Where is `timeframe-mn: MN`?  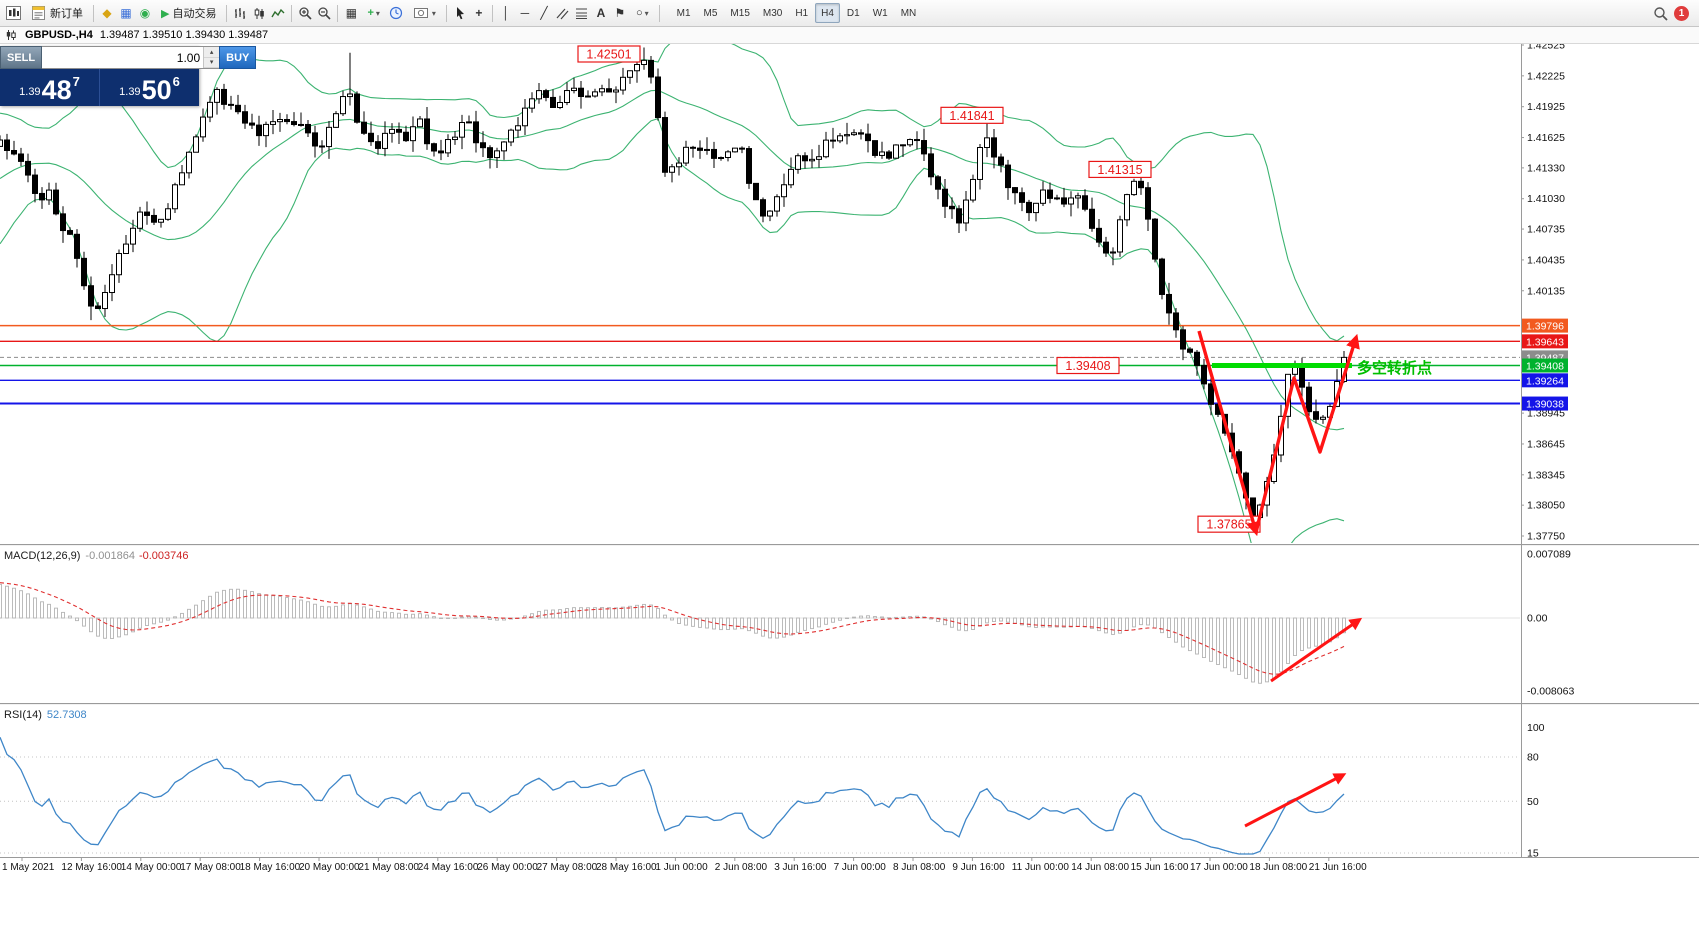
timeframe-mn: MN is located at coordinates (908, 13).